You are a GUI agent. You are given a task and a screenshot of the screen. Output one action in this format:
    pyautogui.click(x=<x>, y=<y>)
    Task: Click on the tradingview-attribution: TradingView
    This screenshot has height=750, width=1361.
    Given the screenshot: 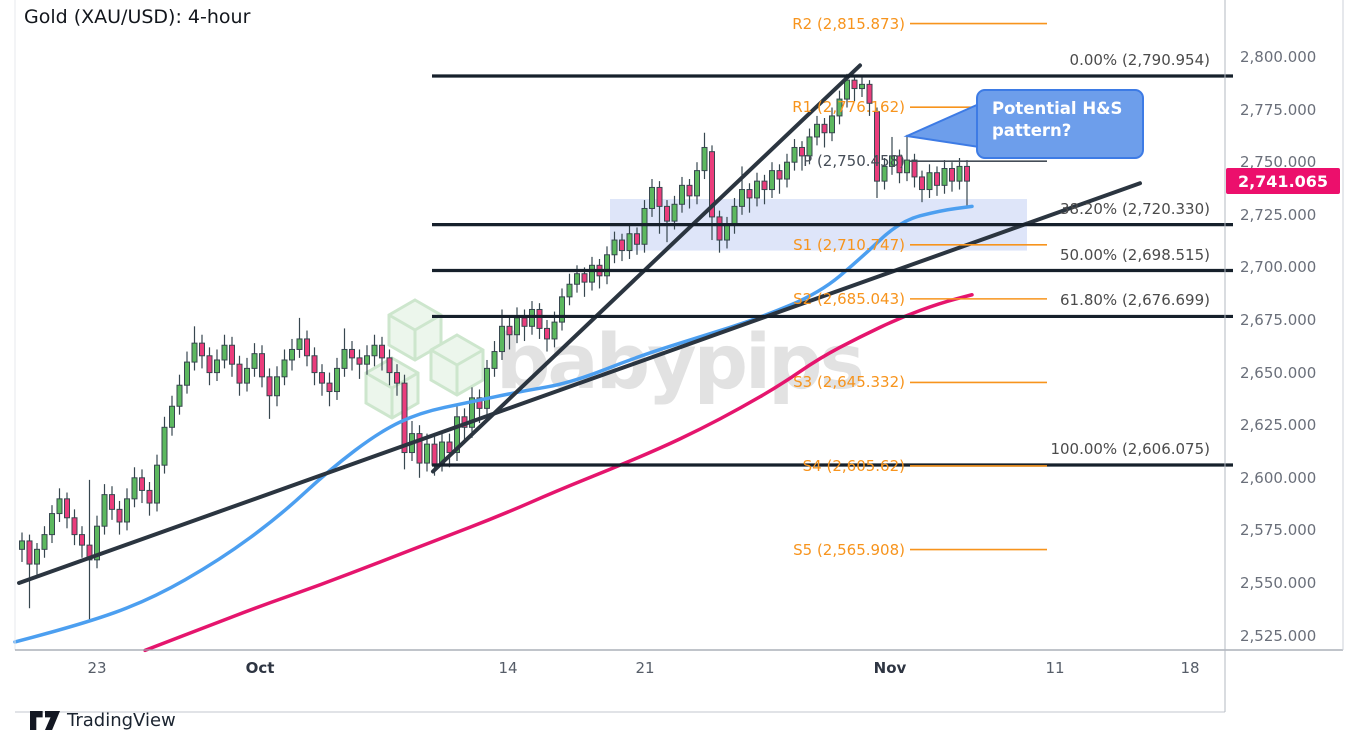 What is the action you would take?
    pyautogui.click(x=103, y=720)
    